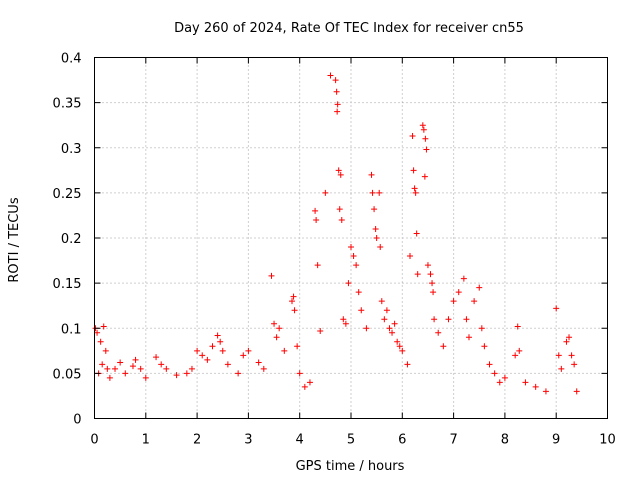  I want to click on x-tick-label: 10, so click(607, 440).